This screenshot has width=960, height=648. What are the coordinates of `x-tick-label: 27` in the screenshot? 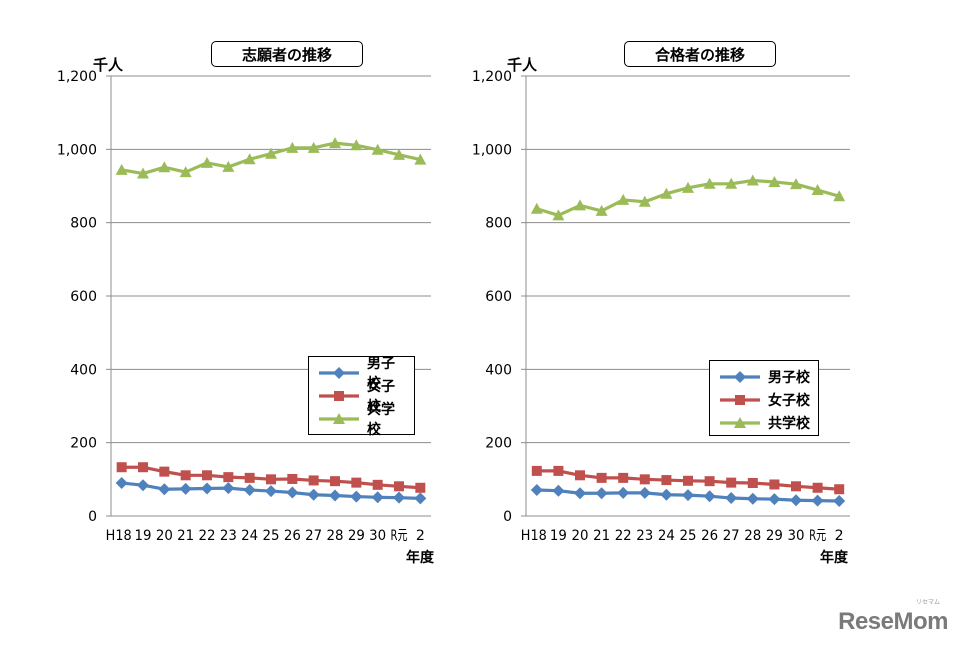 It's located at (731, 536).